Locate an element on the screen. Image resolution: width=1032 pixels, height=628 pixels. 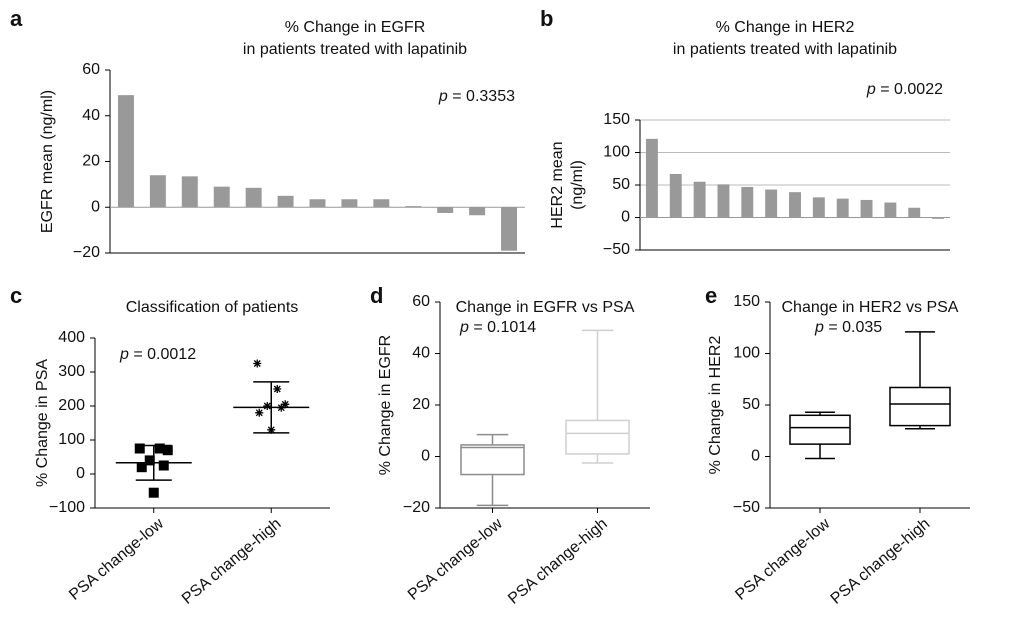
panel-label: b is located at coordinates (546, 18).